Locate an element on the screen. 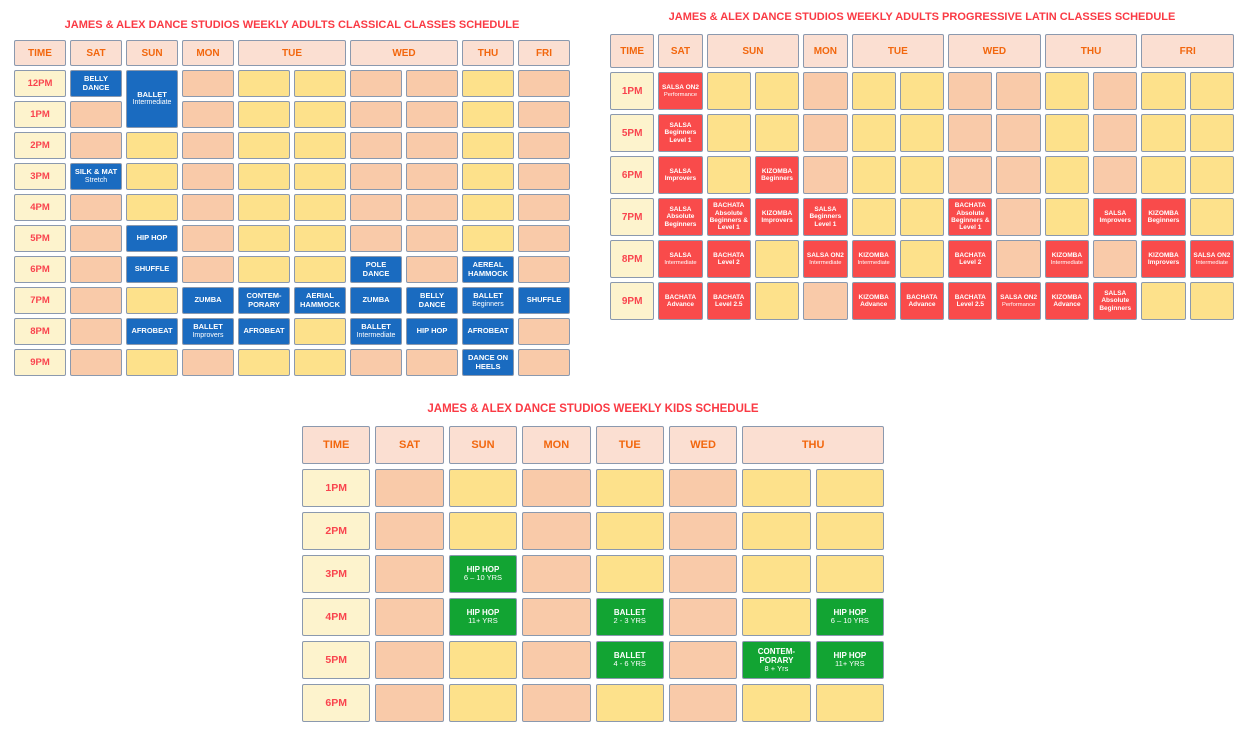 The image size is (1252, 740). slot-2pm-tue-b is located at coordinates (320, 145).